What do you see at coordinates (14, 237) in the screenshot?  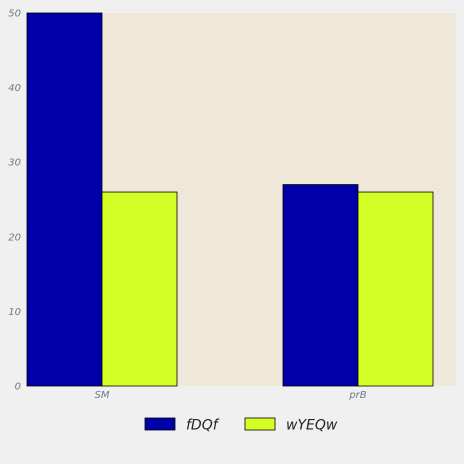 I see `y-tick-label: 20` at bounding box center [14, 237].